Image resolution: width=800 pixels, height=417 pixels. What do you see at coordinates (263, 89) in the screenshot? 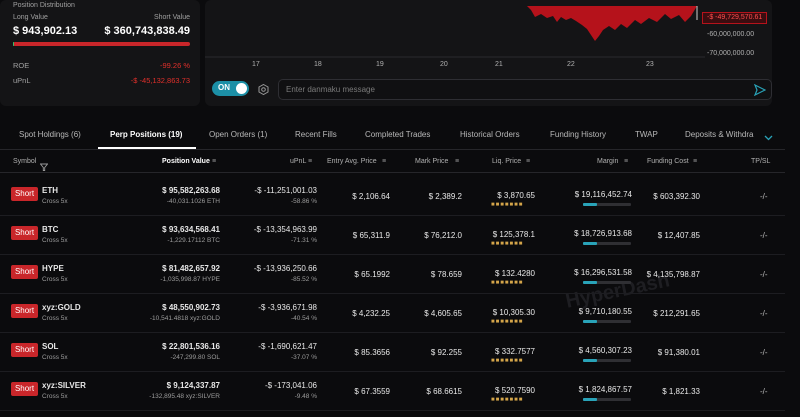
I see `settings-icon` at bounding box center [263, 89].